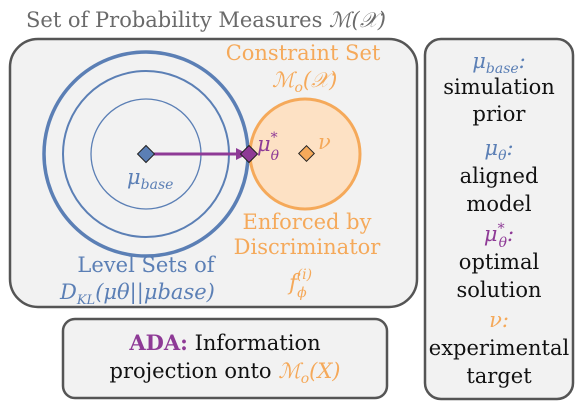 This screenshot has width=582, height=412. Describe the element at coordinates (150, 179) in the screenshot. I see `mu-base-label: μbase` at that location.